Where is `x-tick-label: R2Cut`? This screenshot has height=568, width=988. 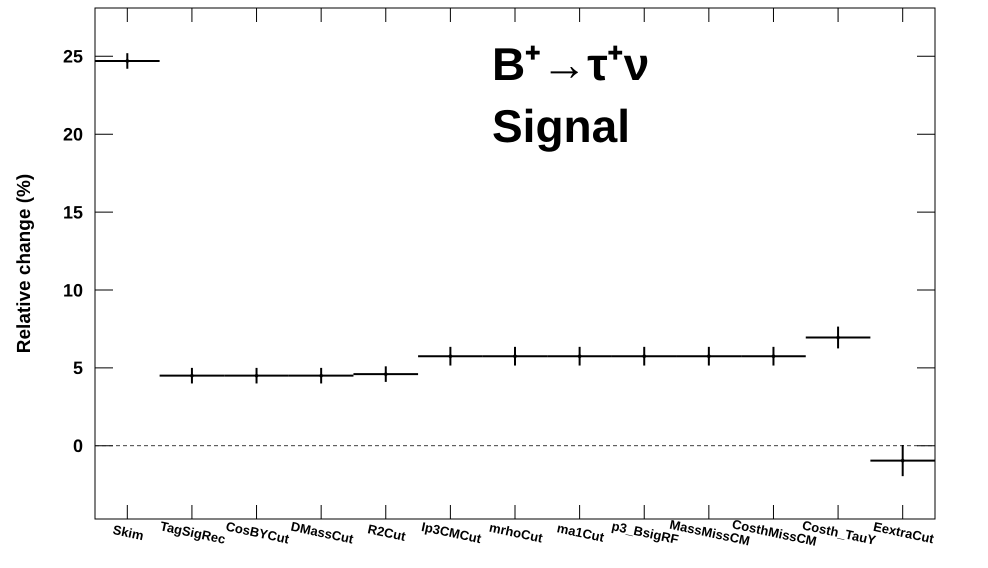
x-tick-label: R2Cut is located at coordinates (387, 532).